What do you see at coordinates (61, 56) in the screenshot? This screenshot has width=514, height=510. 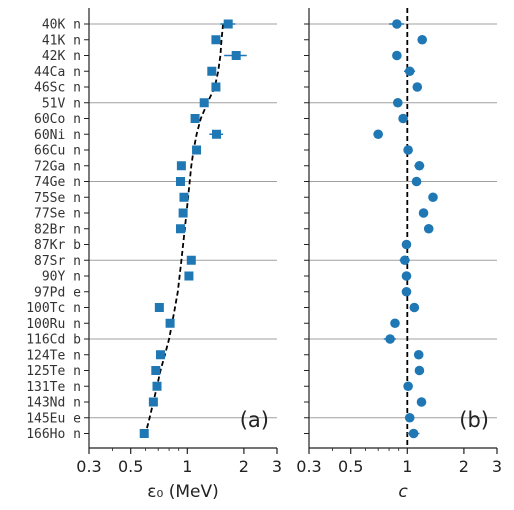 I see `row-label: 42K n` at bounding box center [61, 56].